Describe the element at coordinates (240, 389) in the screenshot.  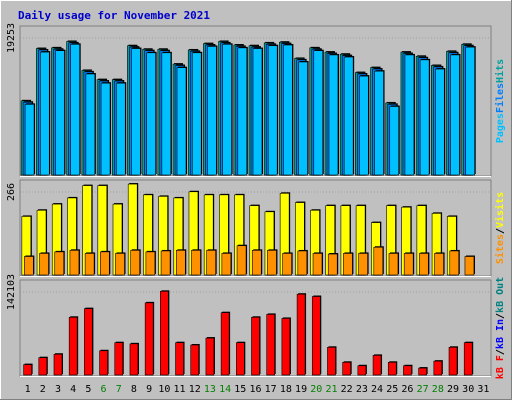
I see `x-tick-label-15: 15` at that location.